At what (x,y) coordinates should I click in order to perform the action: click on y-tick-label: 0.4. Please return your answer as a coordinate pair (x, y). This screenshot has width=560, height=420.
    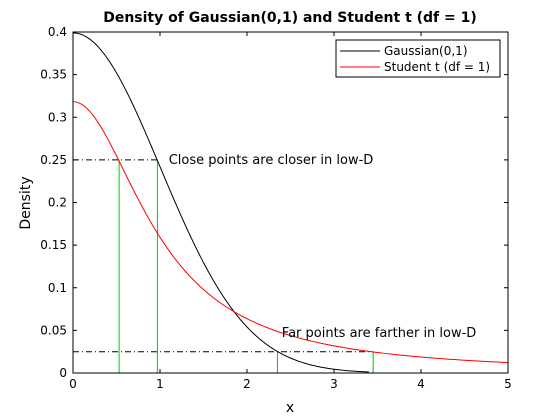
    Looking at the image, I should click on (57, 32).